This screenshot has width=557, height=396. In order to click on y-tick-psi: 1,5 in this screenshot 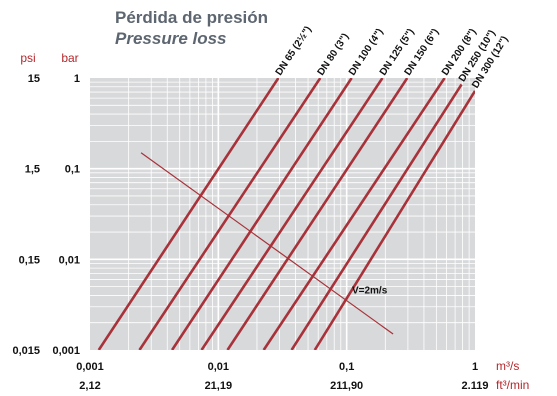, I will do `click(32, 170)`.